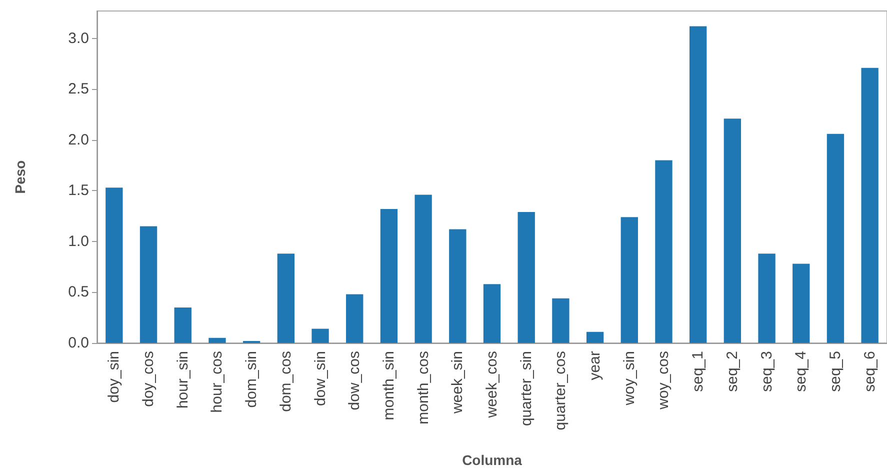 Image resolution: width=887 pixels, height=472 pixels. What do you see at coordinates (389, 385) in the screenshot?
I see `x-tick-label: month_sin` at bounding box center [389, 385].